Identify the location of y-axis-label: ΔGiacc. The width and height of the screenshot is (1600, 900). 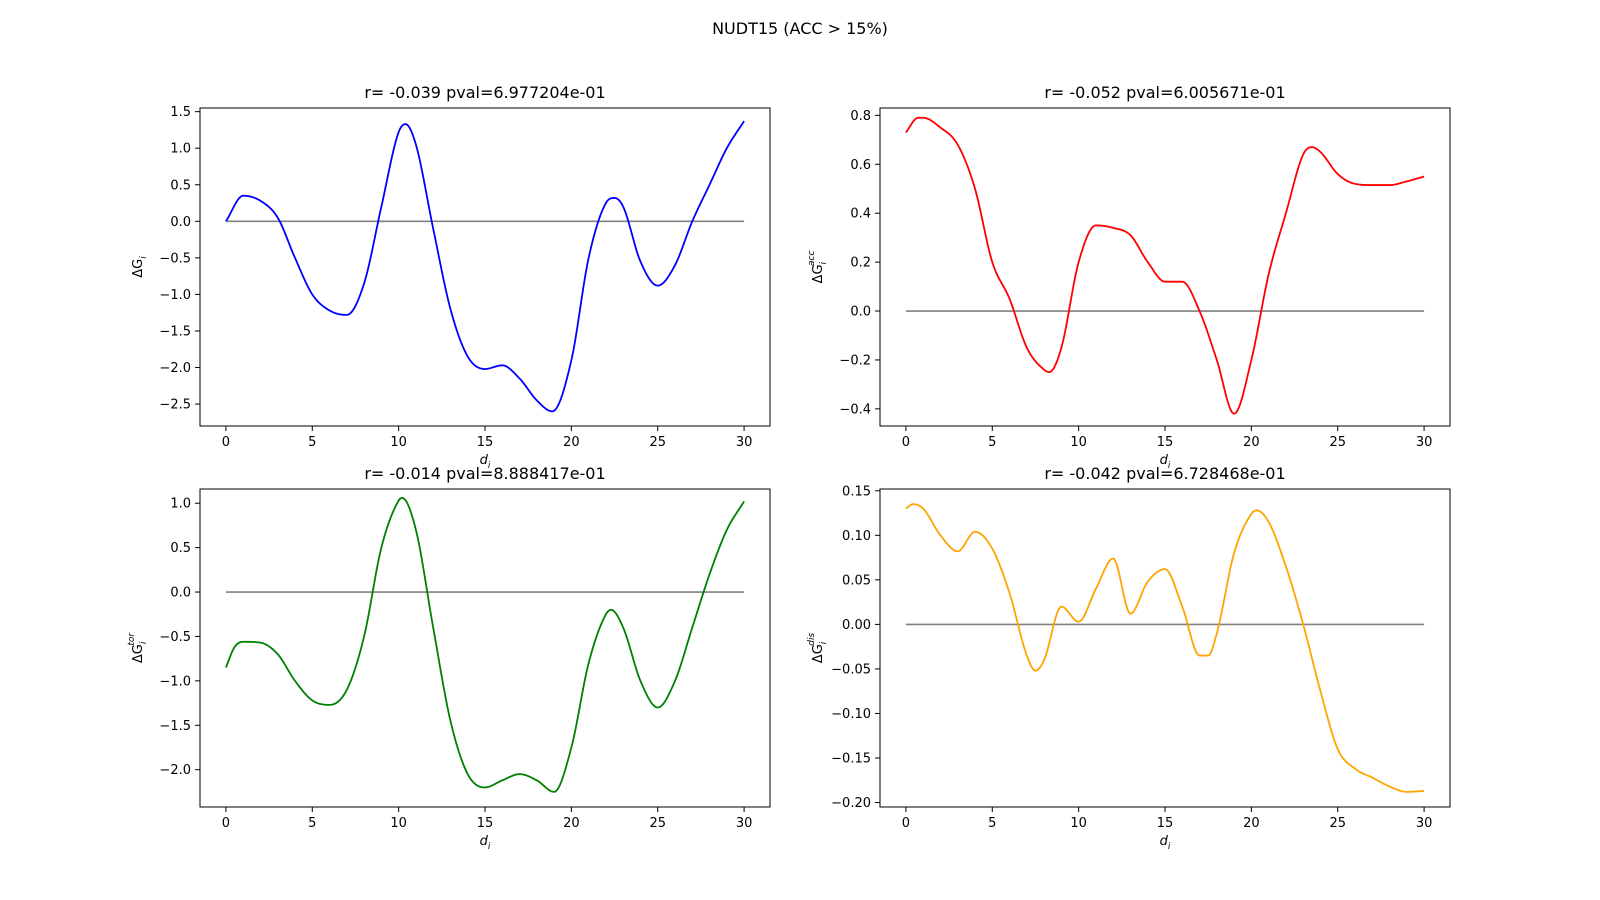
(818, 267).